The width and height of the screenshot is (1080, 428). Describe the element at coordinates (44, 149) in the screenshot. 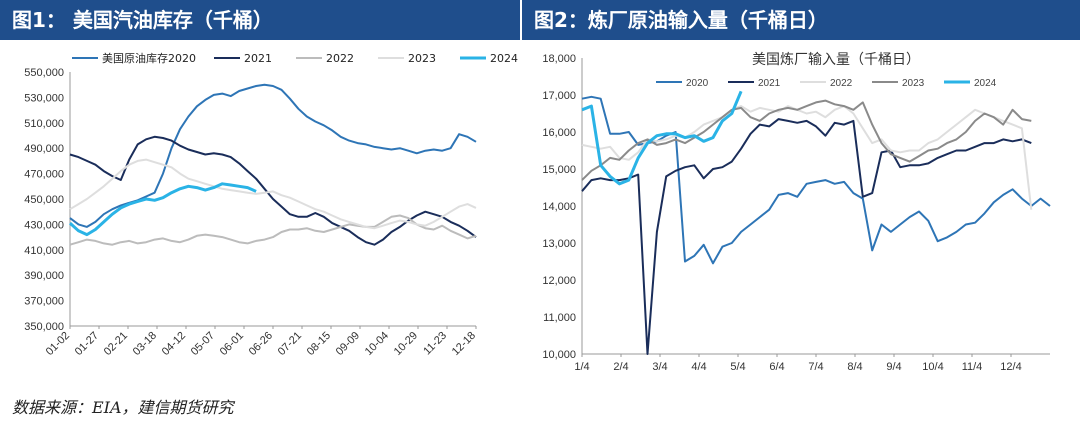

I see `y-tick-label: 490,000` at that location.